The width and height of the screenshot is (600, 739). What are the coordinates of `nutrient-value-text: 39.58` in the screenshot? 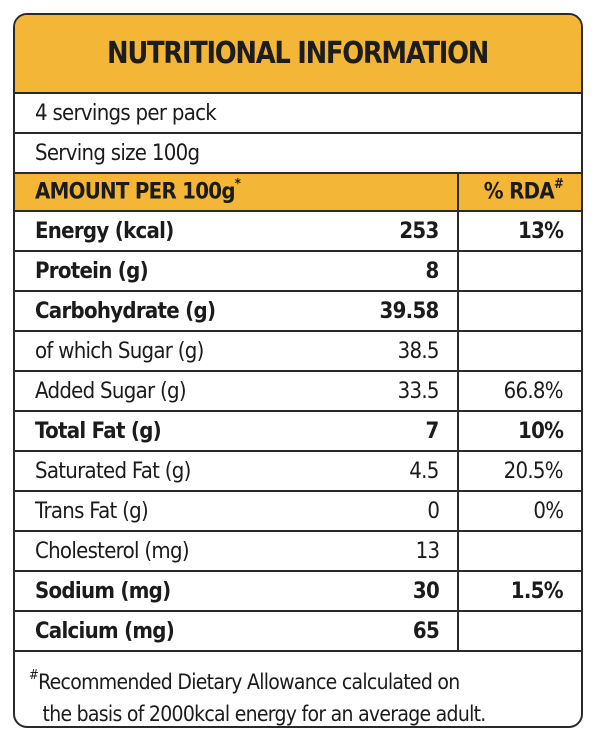 It's located at (409, 311).